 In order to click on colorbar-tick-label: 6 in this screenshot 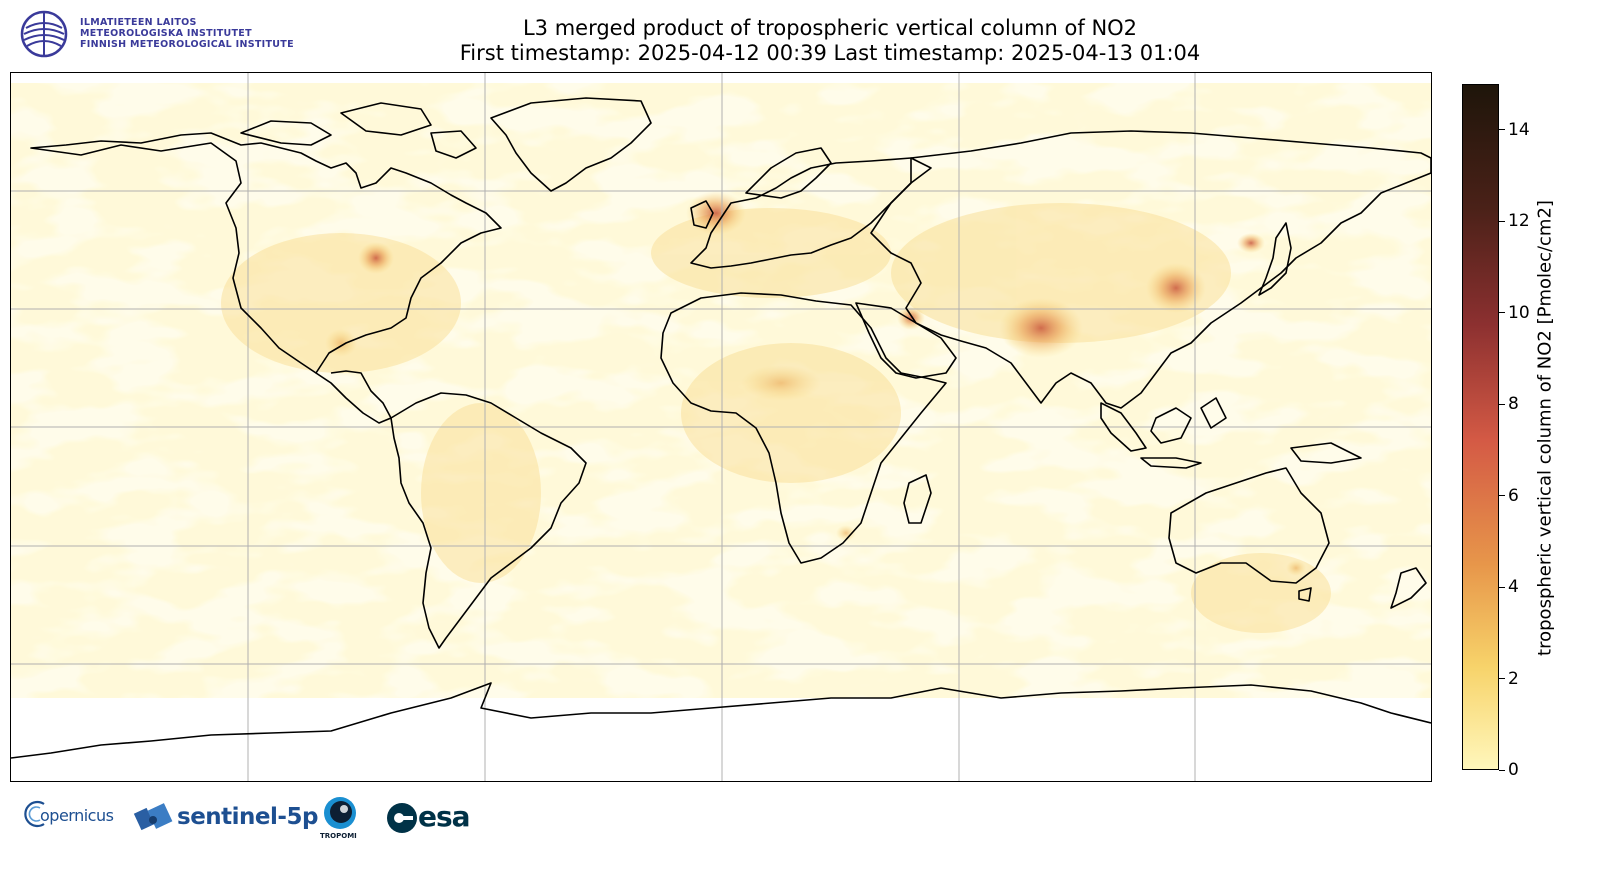, I will do `click(1513, 495)`.